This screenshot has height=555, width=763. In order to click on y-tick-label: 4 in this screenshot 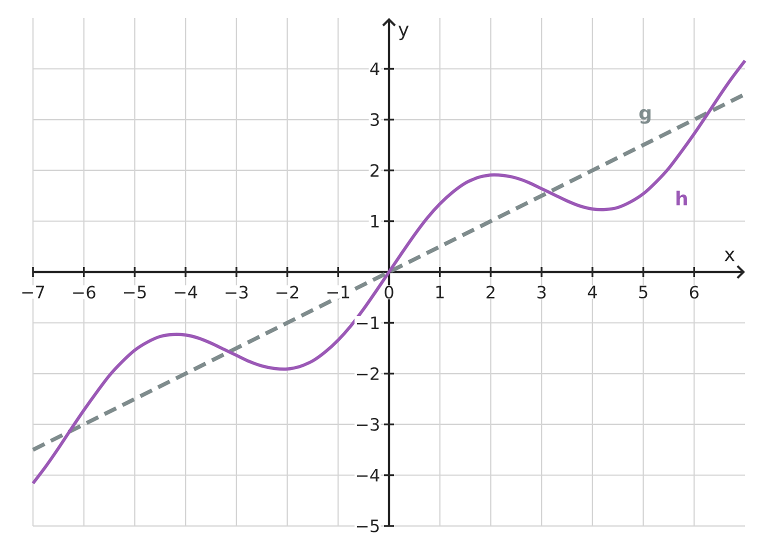, I will do `click(375, 68)`.